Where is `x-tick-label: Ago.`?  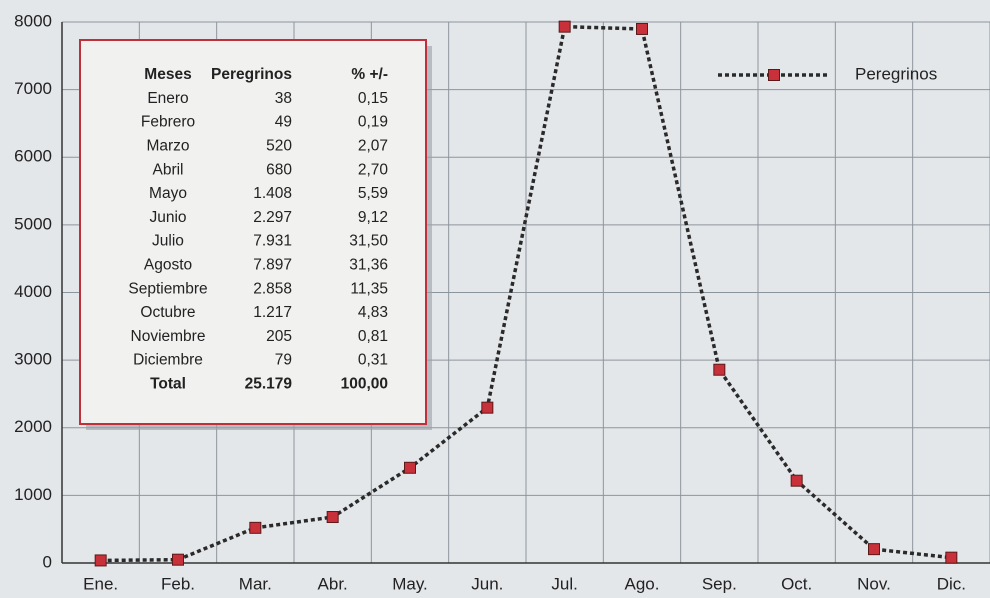 x-tick-label: Ago. is located at coordinates (642, 583).